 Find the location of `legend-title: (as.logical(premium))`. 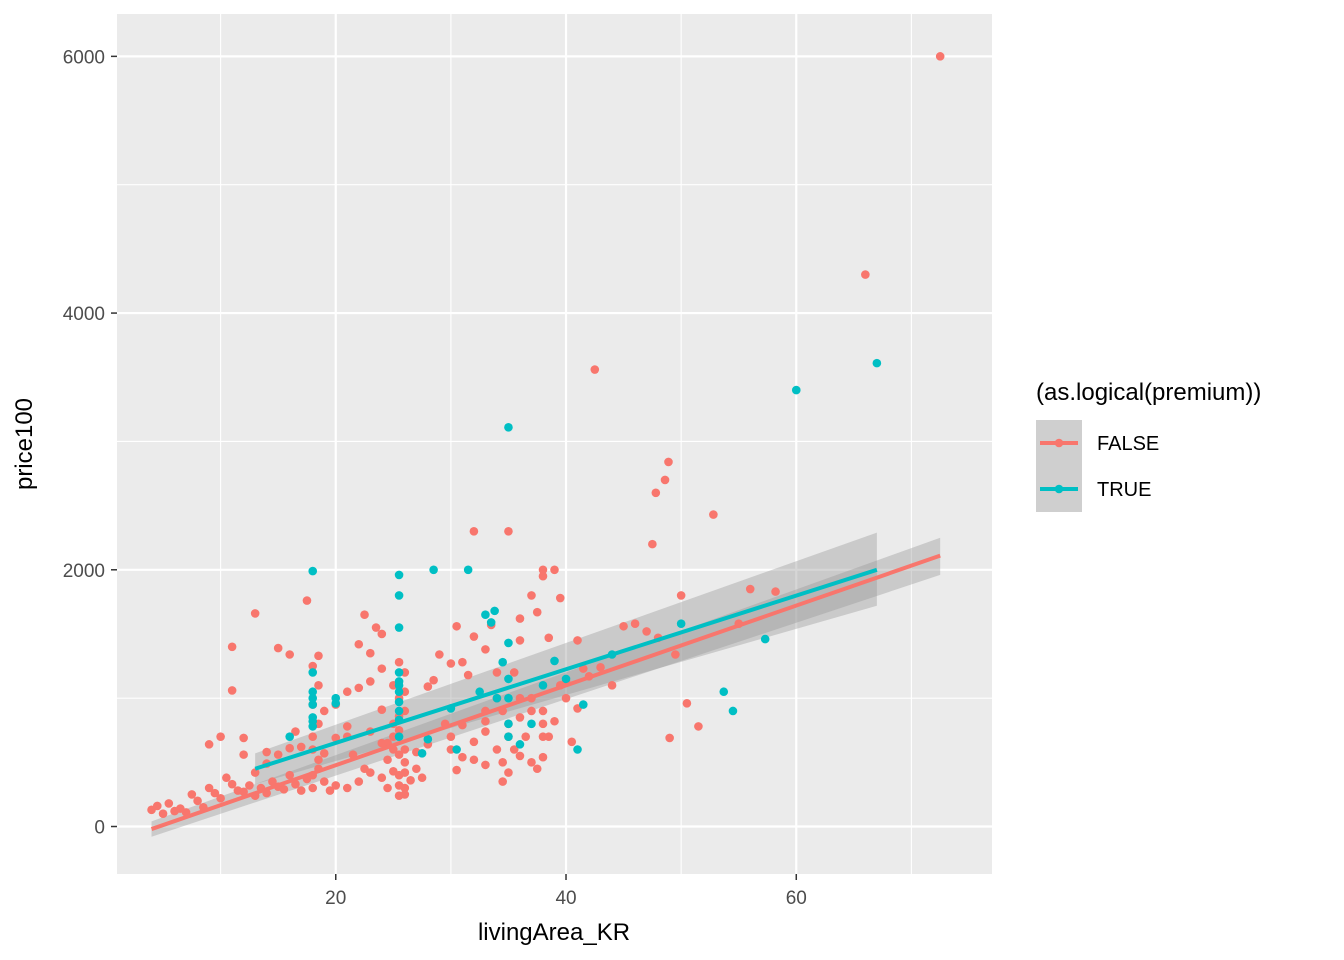

legend-title: (as.logical(premium)) is located at coordinates (1148, 392).